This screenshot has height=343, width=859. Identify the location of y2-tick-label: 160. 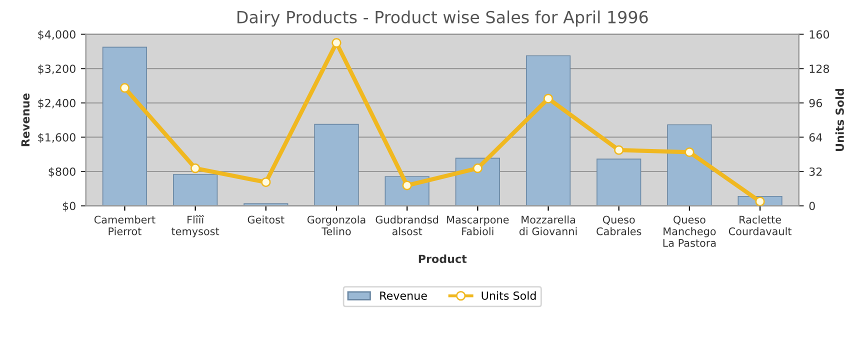
(820, 34).